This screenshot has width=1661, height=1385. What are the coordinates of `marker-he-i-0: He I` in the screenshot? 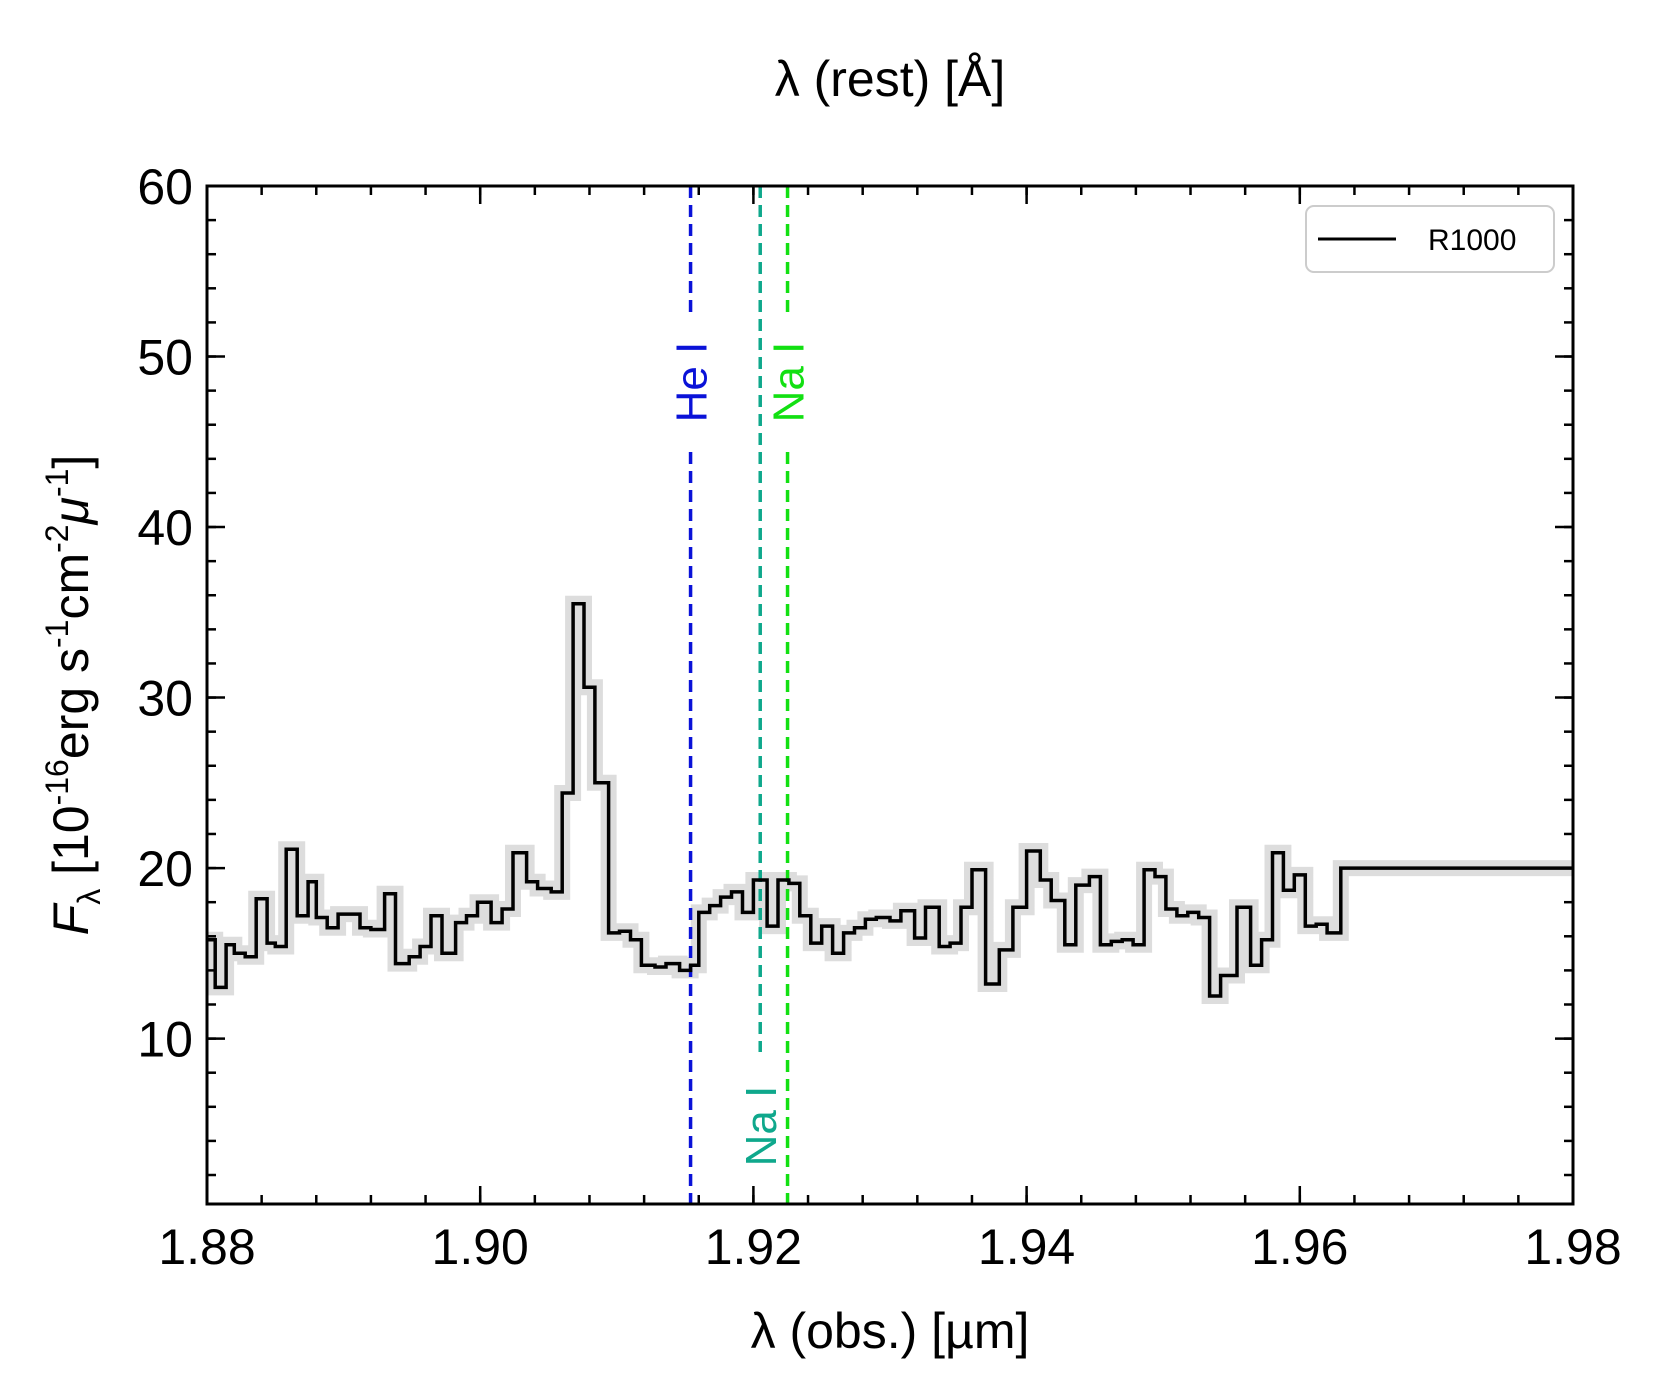 It's located at (692, 695).